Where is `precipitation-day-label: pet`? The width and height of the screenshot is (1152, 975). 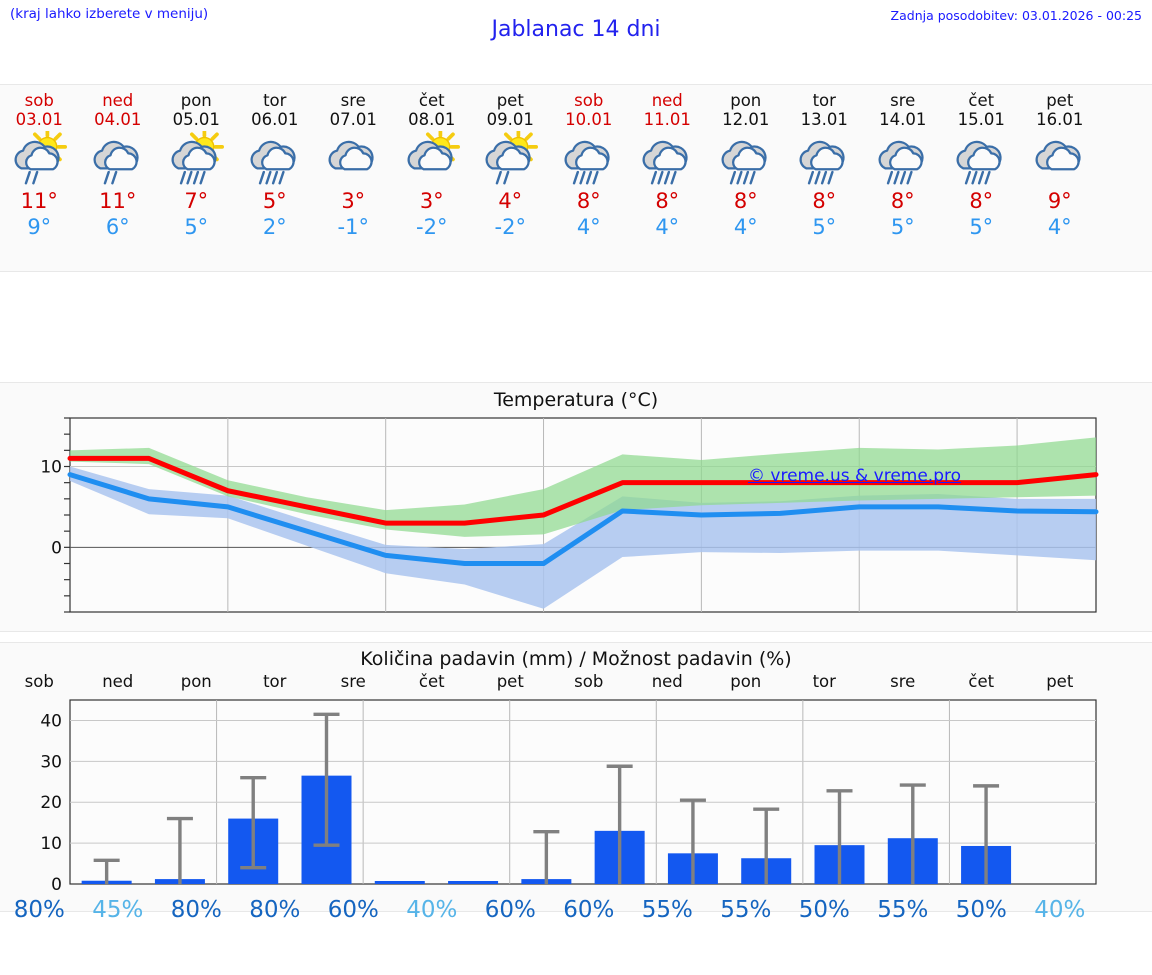 precipitation-day-label: pet is located at coordinates (1060, 681).